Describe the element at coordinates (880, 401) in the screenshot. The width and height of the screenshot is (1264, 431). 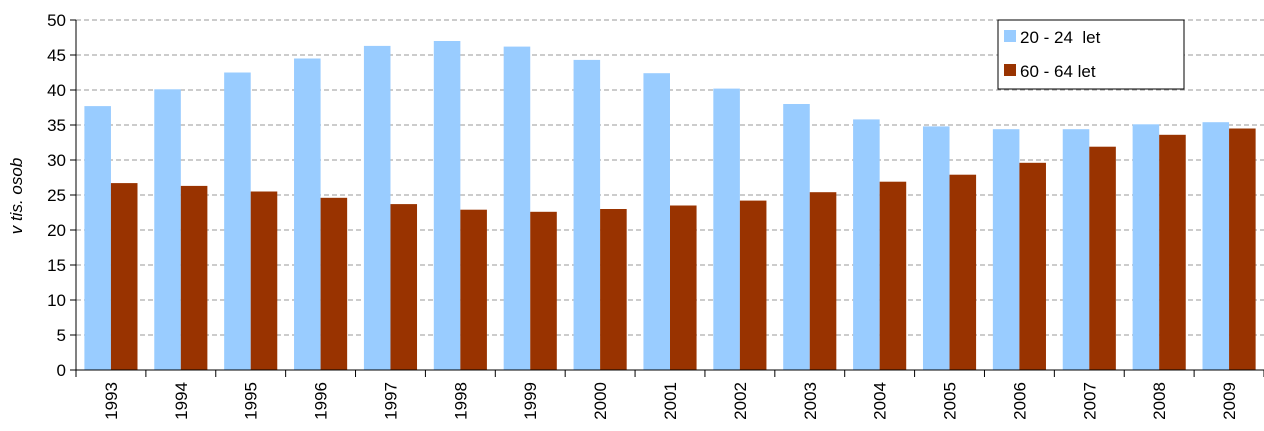
I see `x-tick-label: 2004` at that location.